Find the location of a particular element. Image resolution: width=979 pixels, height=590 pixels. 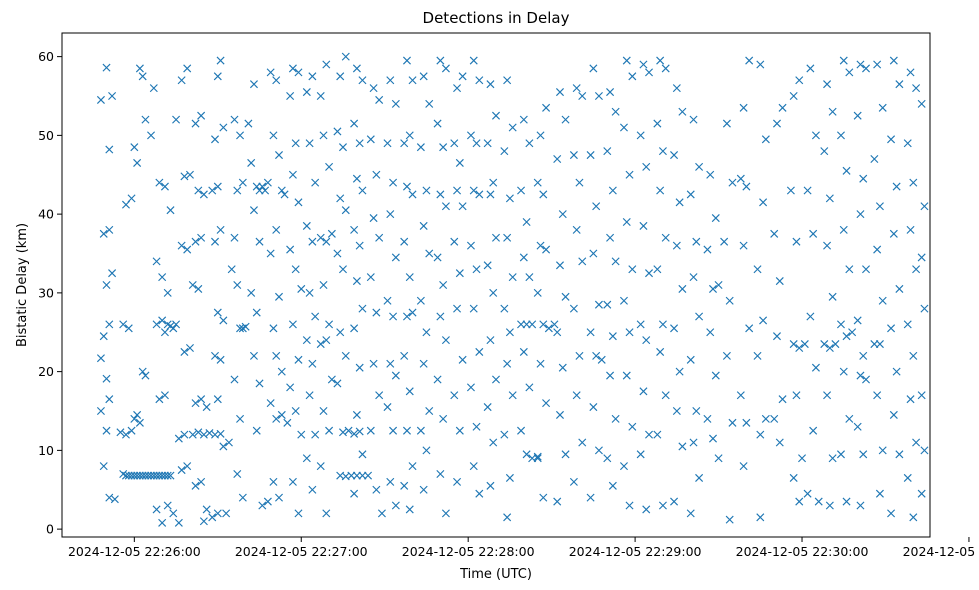

chart-title: Detections in Delay is located at coordinates (496, 18).